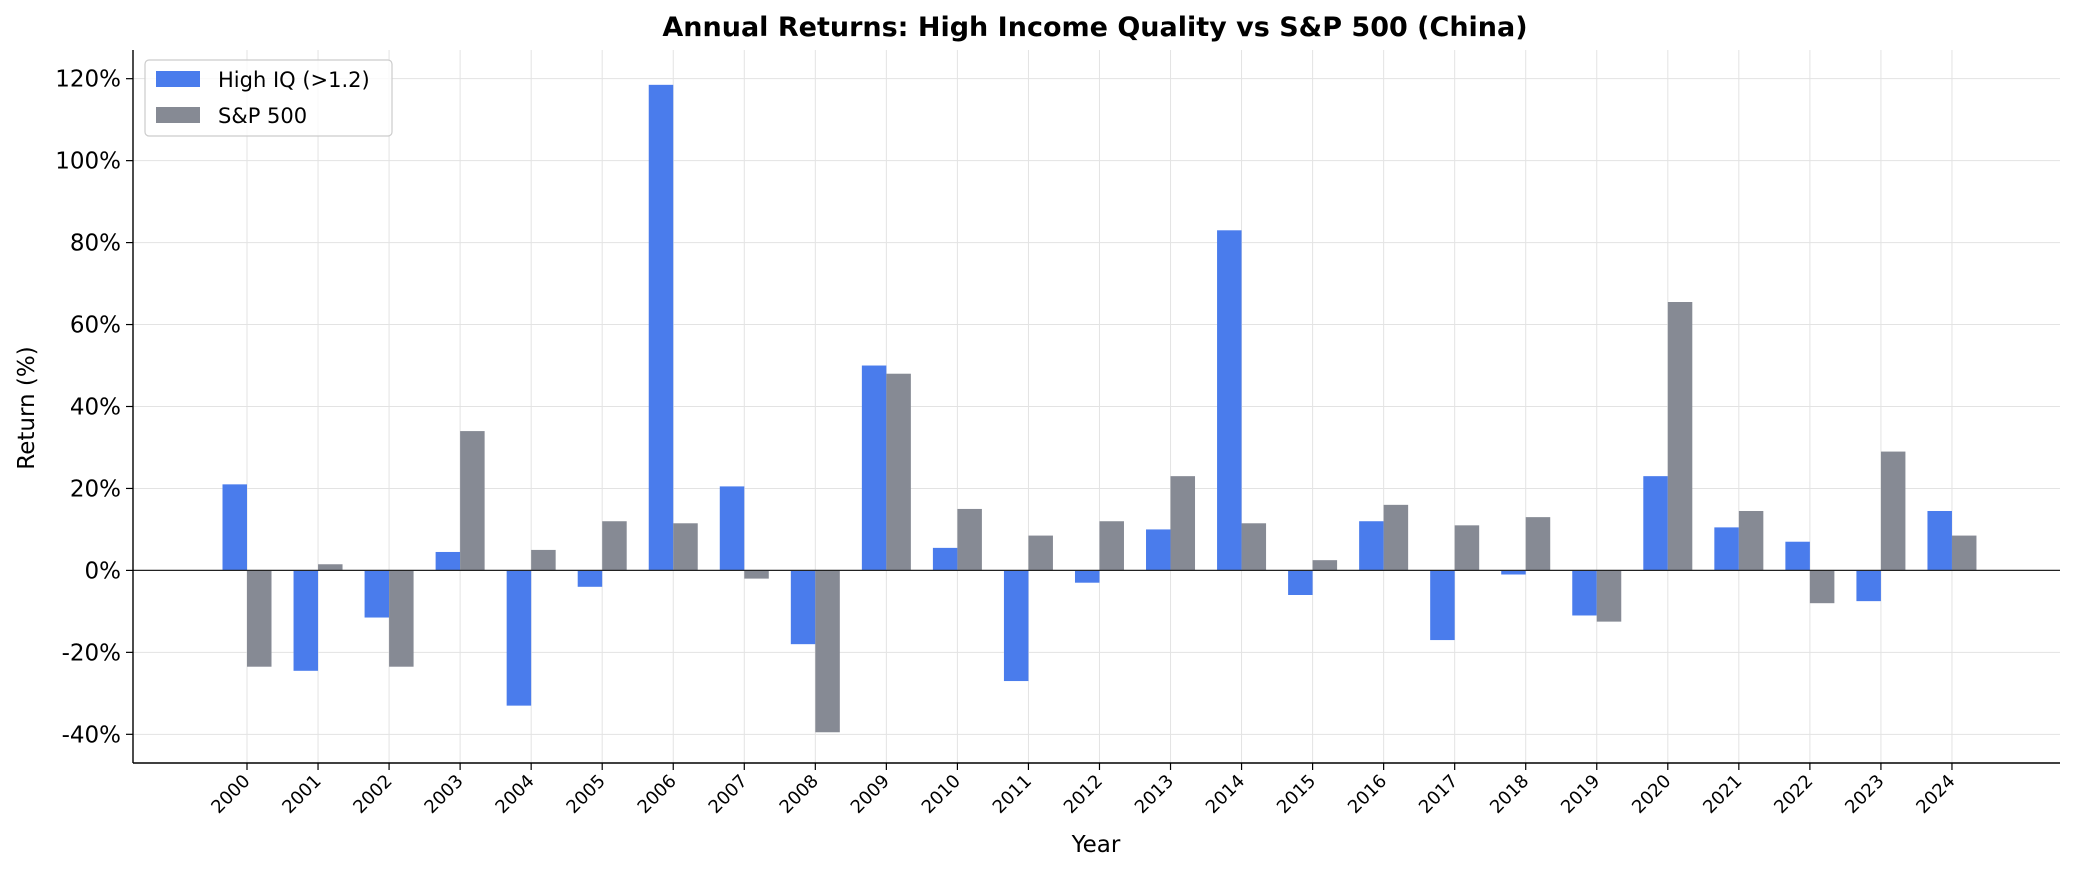  What do you see at coordinates (91, 735) in the screenshot?
I see `y-tick-label: -40%` at bounding box center [91, 735].